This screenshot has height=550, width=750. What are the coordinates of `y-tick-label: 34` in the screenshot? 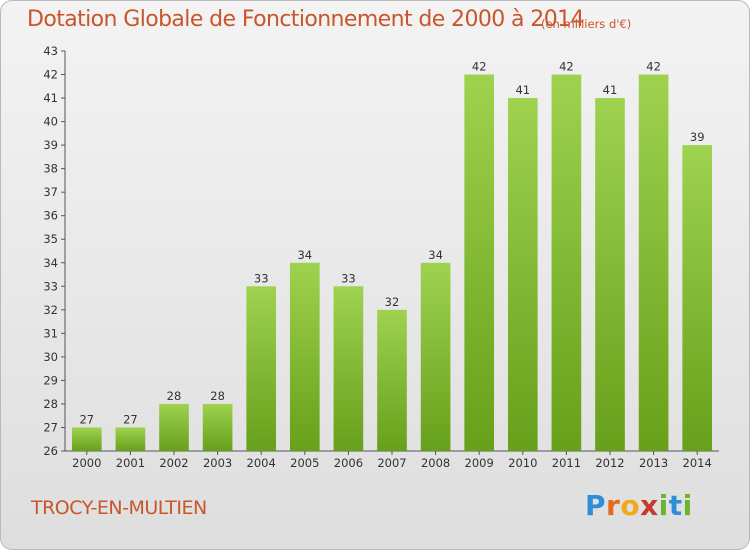 It's located at (50, 263).